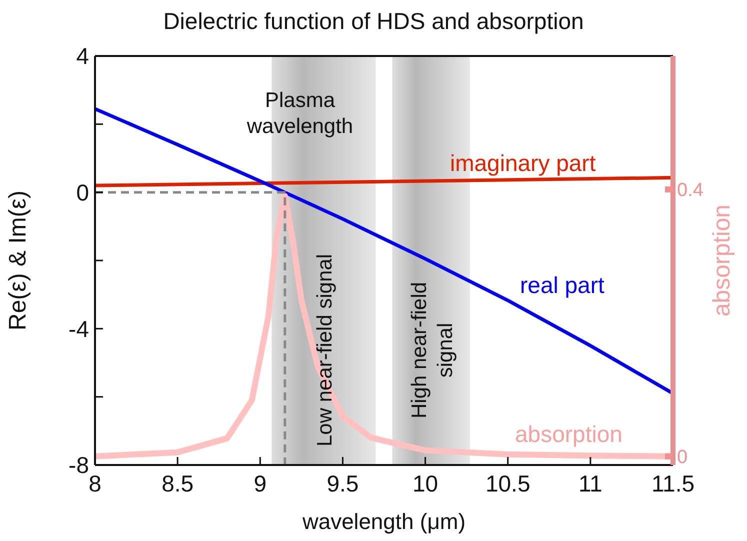 This screenshot has width=747, height=541. Describe the element at coordinates (83, 56) in the screenshot. I see `y-tick-label: 4` at that location.